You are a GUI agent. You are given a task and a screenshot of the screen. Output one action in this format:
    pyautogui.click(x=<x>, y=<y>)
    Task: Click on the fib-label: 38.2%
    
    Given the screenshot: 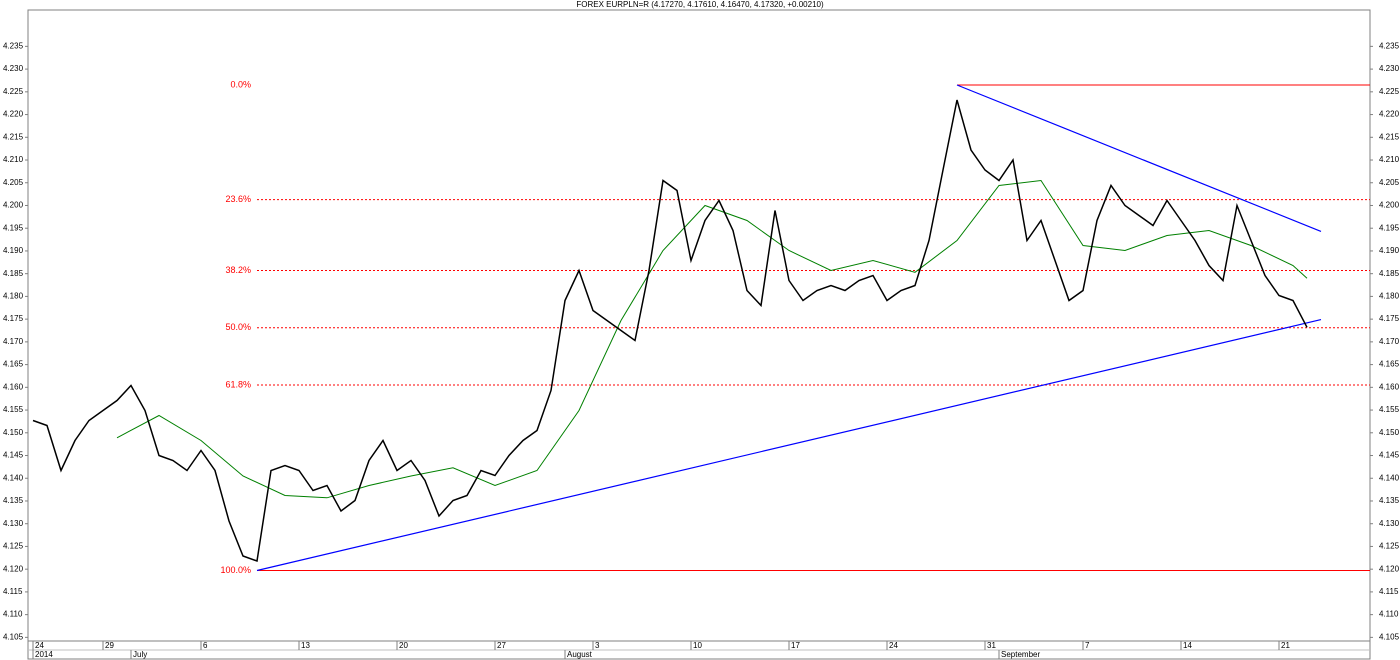 What is the action you would take?
    pyautogui.click(x=238, y=270)
    